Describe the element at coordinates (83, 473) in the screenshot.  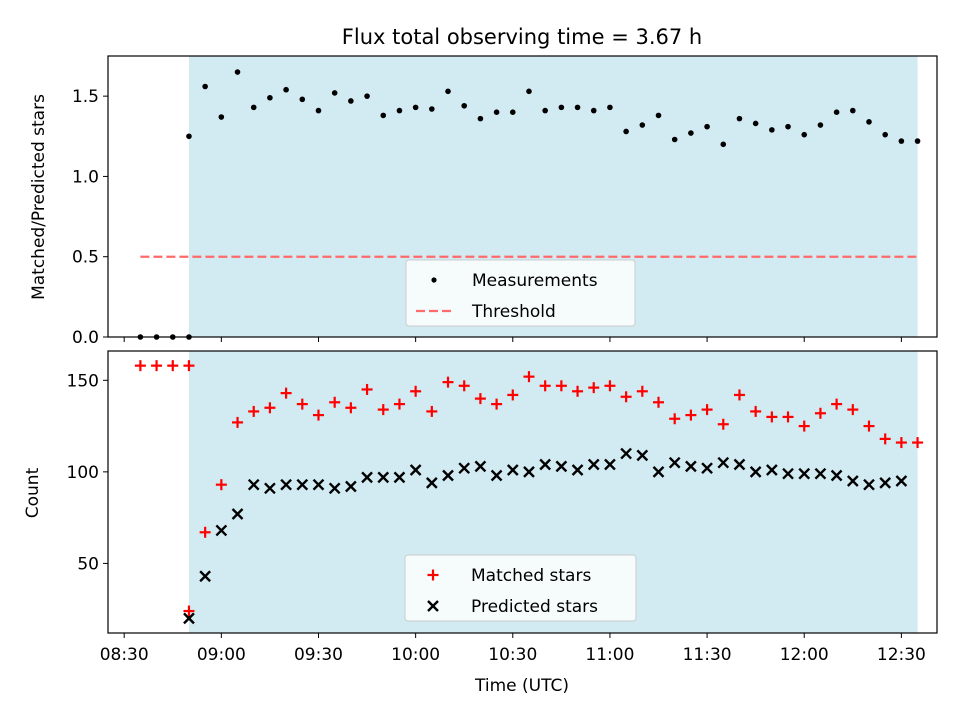
I see `y-tick-label: 100` at that location.